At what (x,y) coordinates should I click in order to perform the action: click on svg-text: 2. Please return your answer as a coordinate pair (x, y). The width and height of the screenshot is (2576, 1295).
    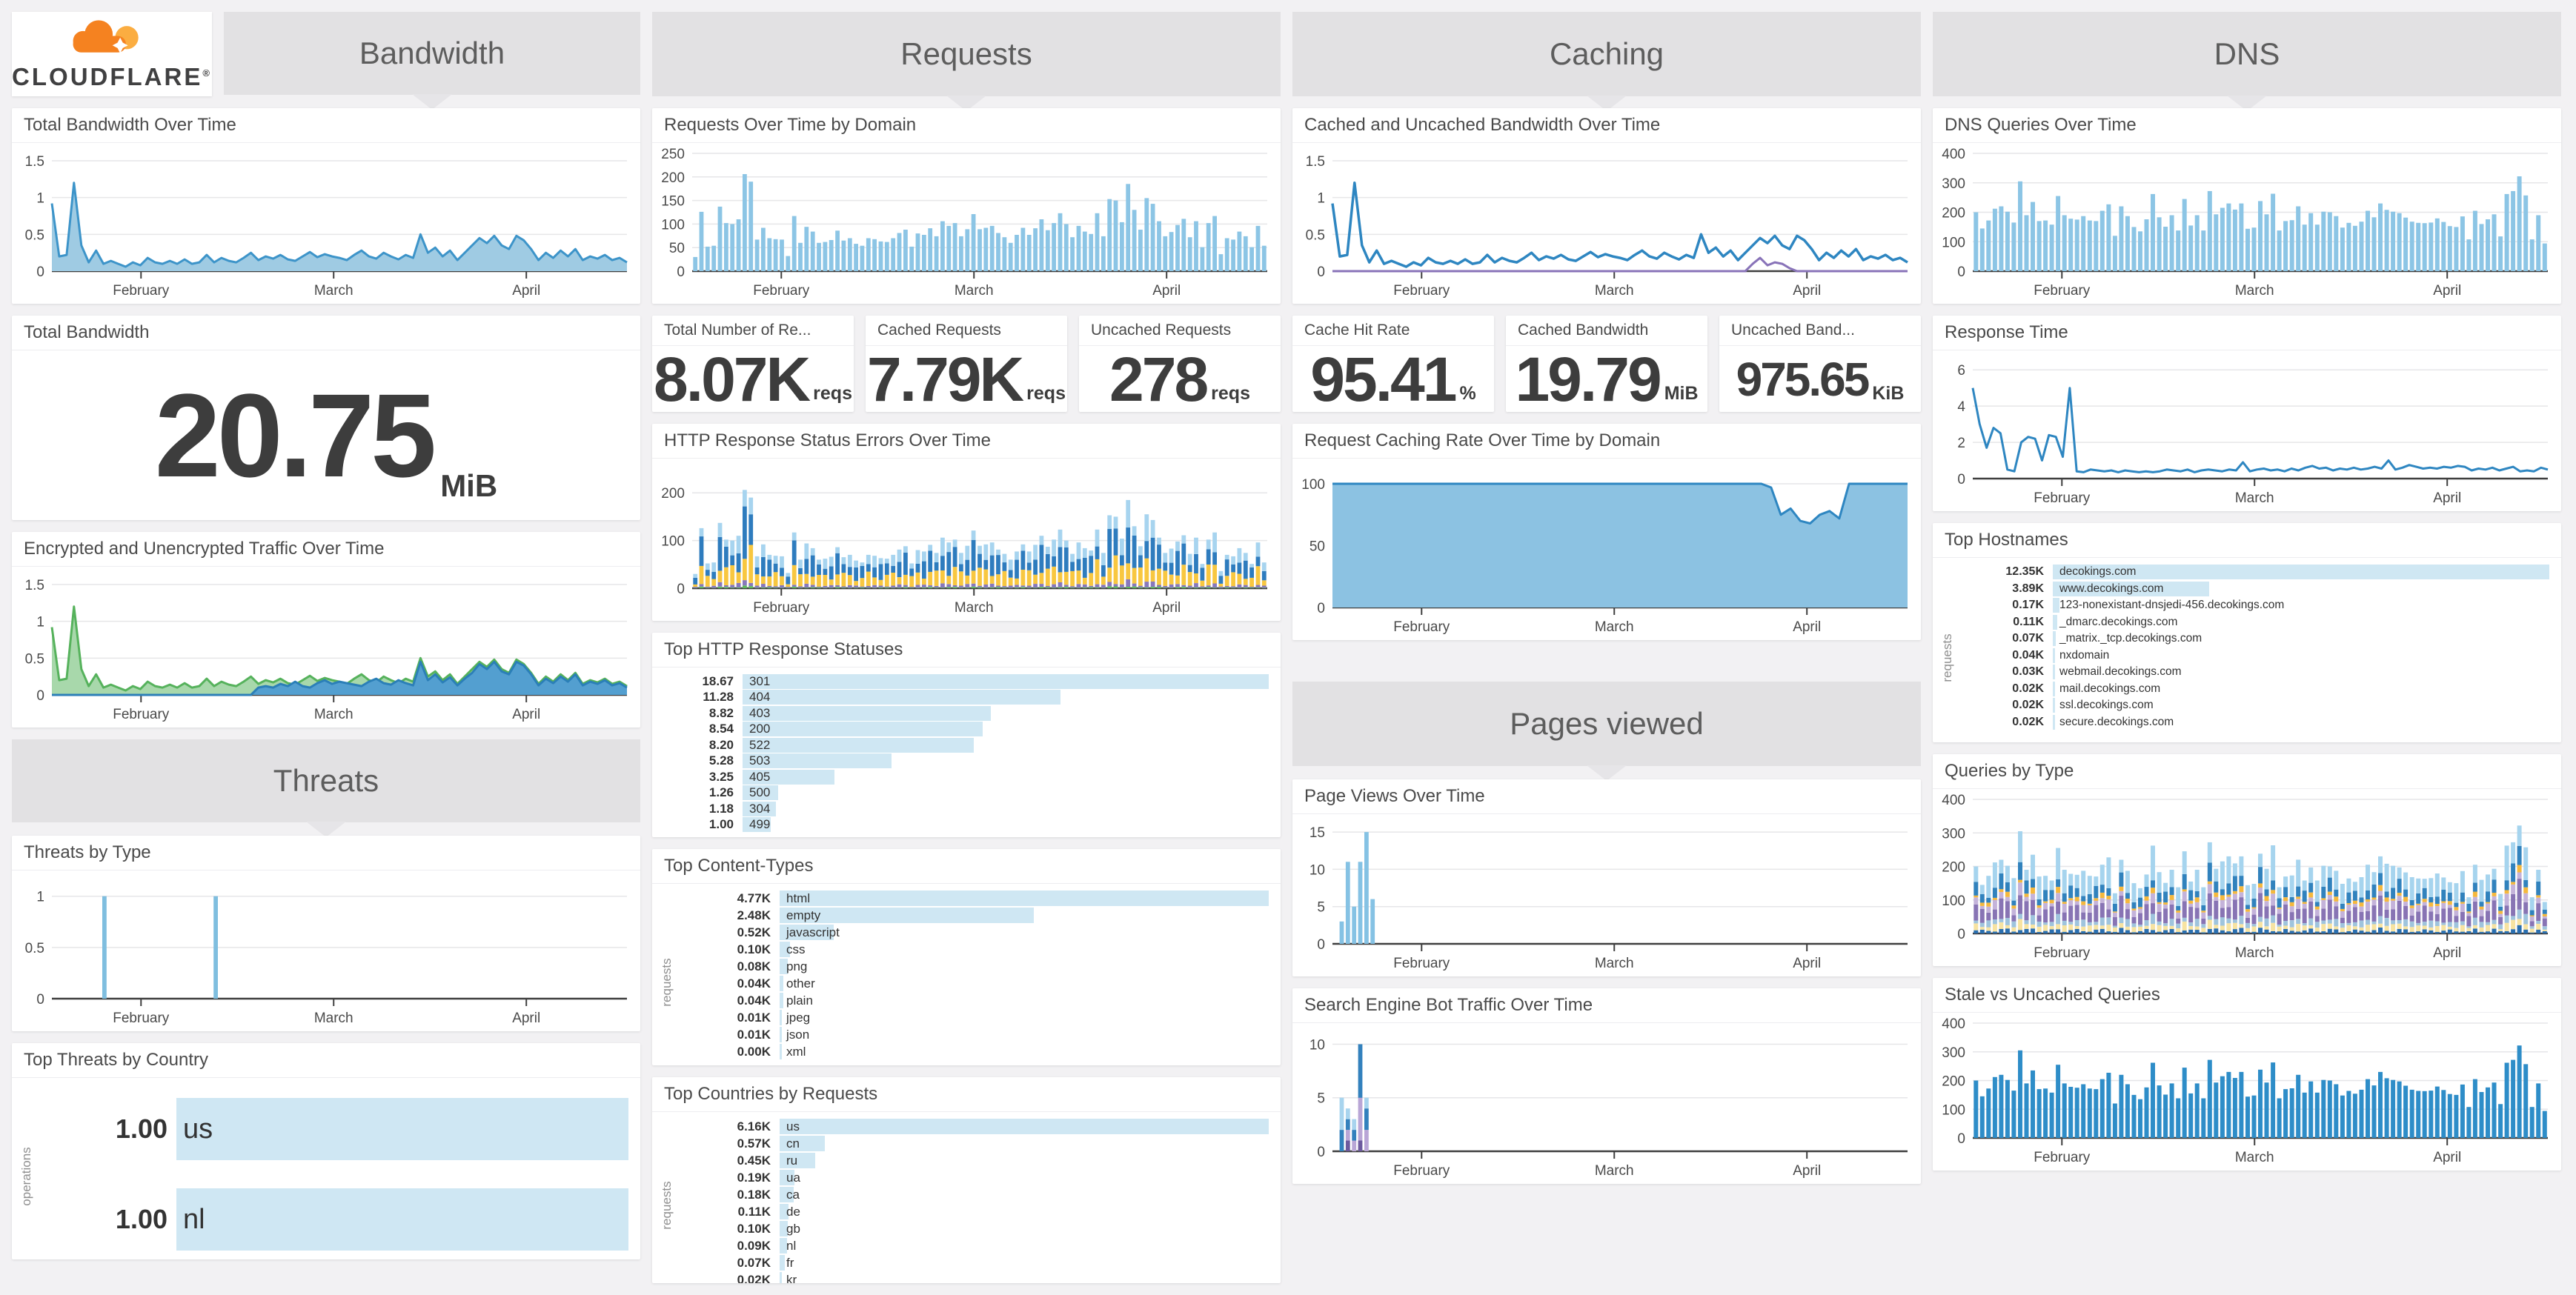
    Looking at the image, I should click on (1961, 444).